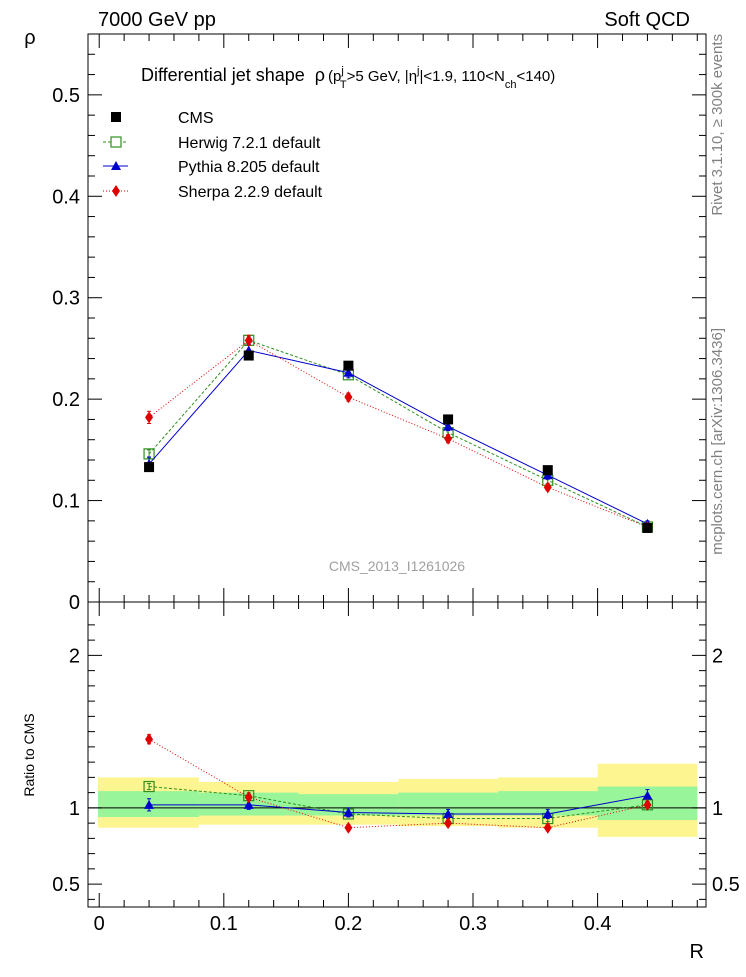 Image resolution: width=746 pixels, height=977 pixels. What do you see at coordinates (66, 502) in the screenshot?
I see `main-y-tick-label: 0.1` at bounding box center [66, 502].